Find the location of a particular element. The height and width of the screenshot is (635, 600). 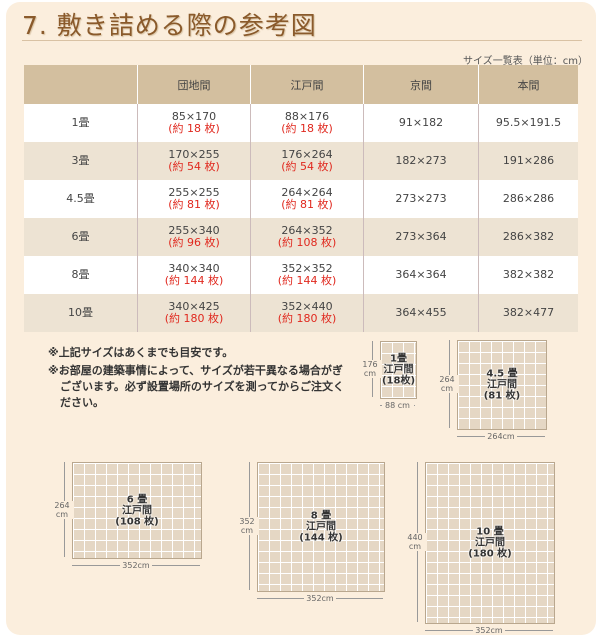

cell-danchi: 255×255 (約 81 枚) is located at coordinates (194, 199).